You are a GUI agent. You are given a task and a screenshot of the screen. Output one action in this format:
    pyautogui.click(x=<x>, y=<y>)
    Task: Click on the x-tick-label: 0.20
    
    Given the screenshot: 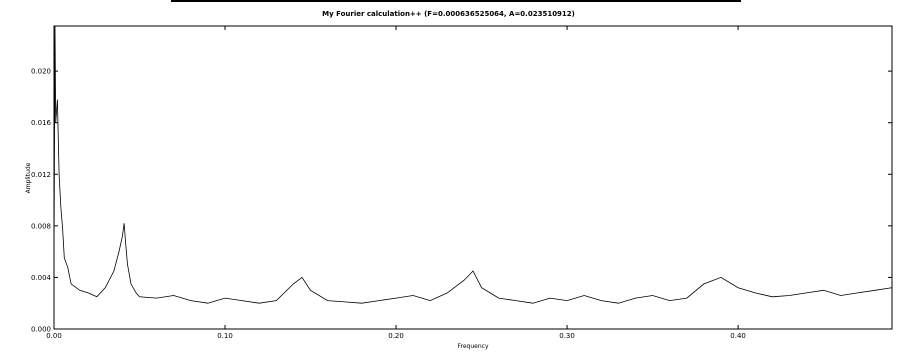 What is the action you would take?
    pyautogui.click(x=396, y=336)
    